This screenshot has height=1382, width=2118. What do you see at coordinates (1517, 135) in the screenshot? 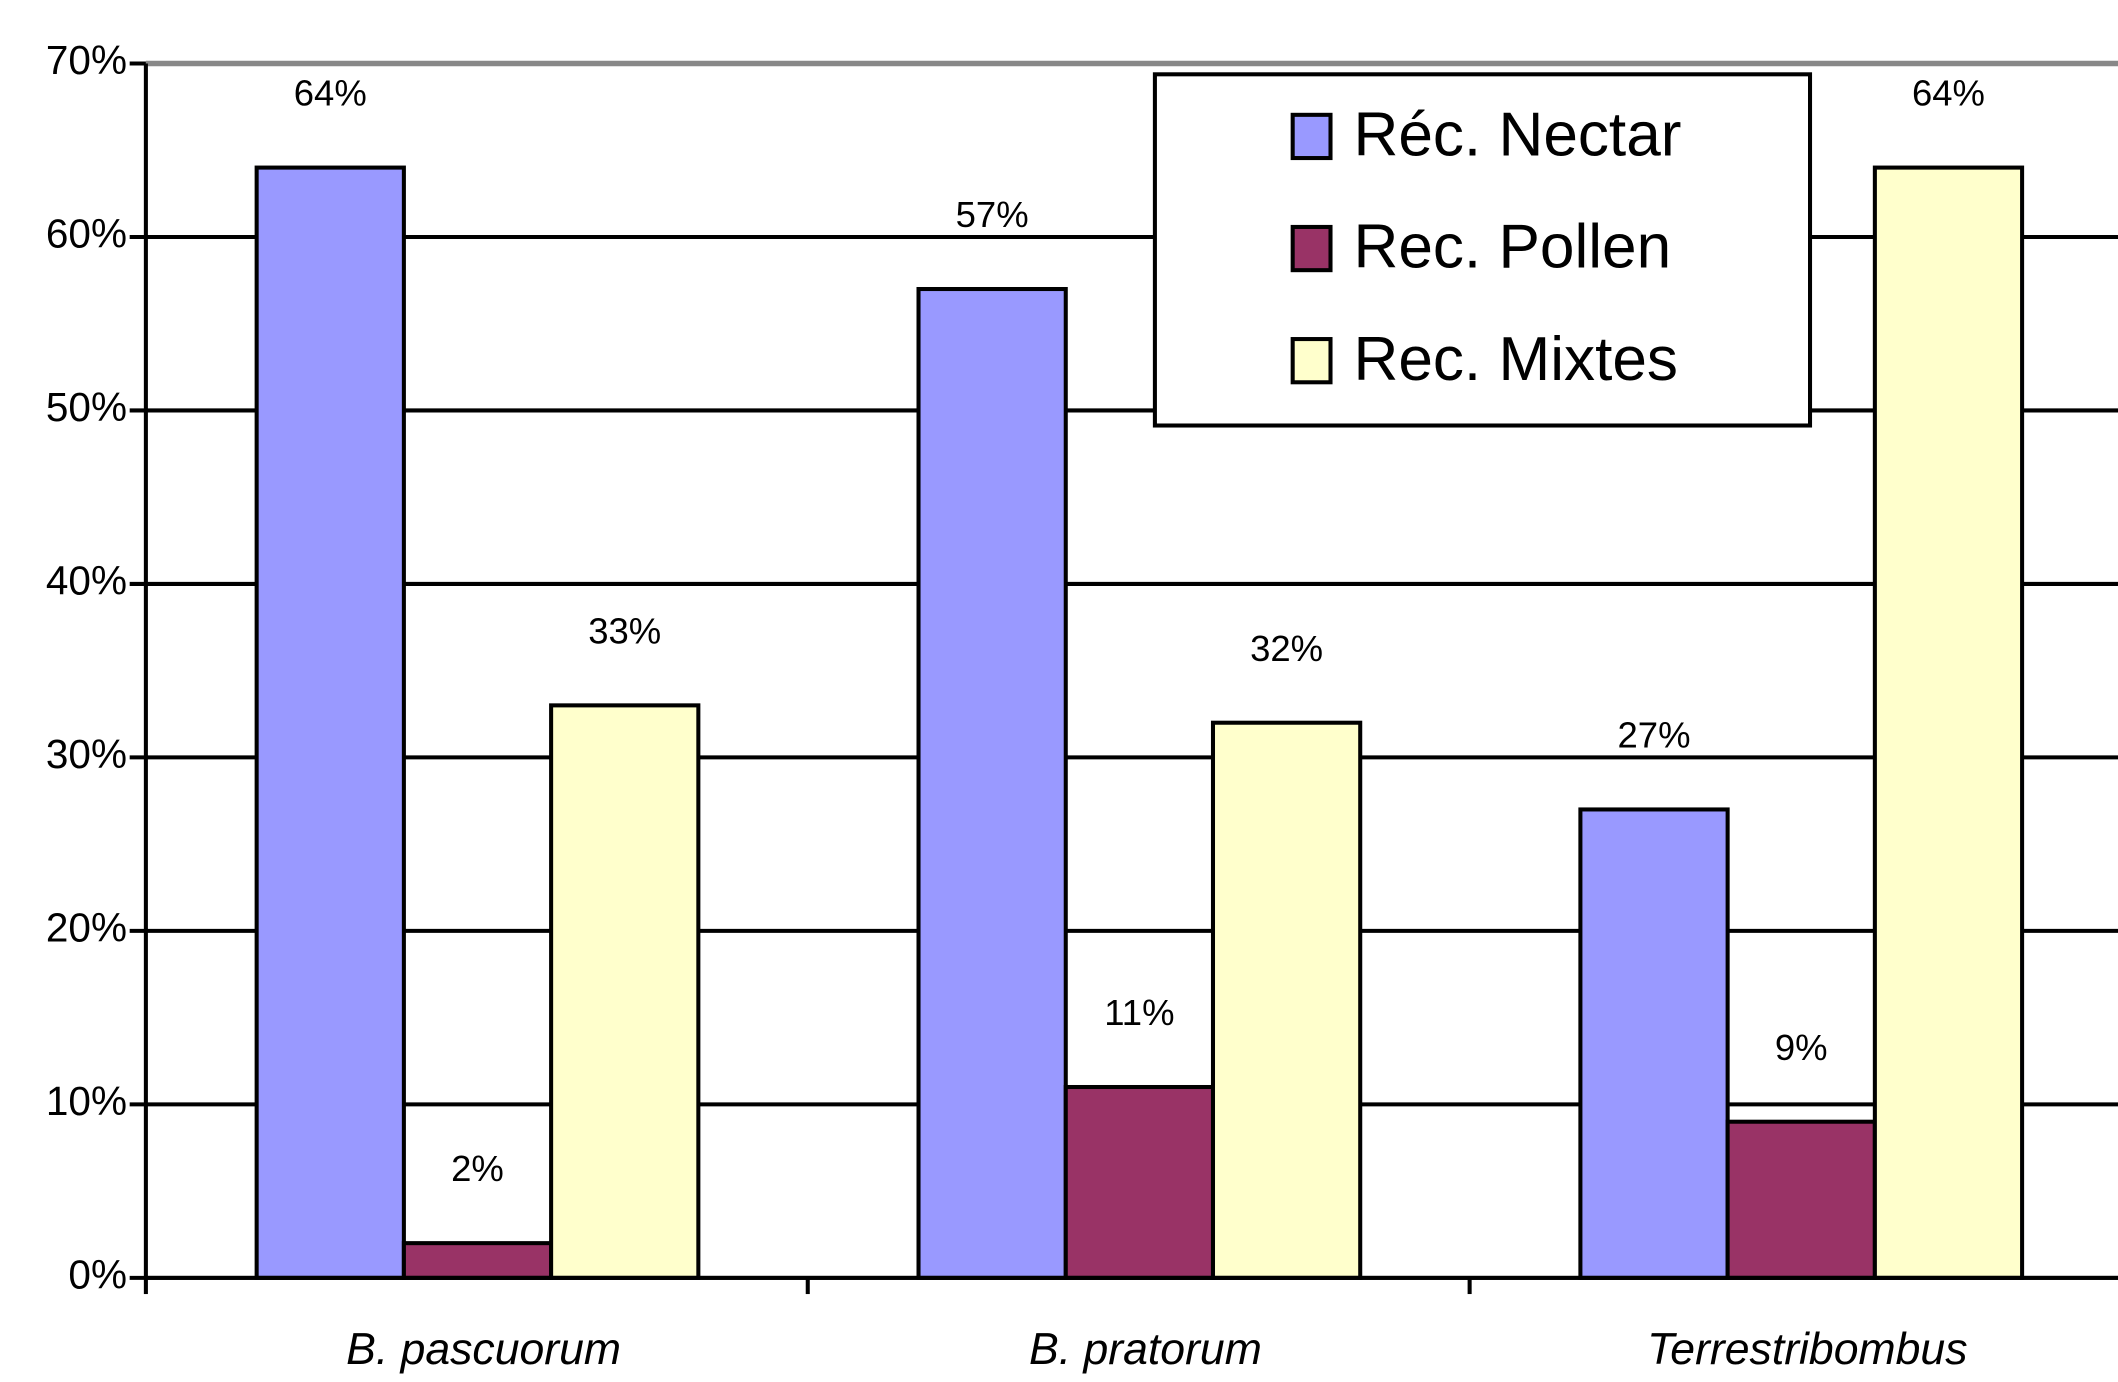
I see `legend-label: Réc. Nectar` at bounding box center [1517, 135].